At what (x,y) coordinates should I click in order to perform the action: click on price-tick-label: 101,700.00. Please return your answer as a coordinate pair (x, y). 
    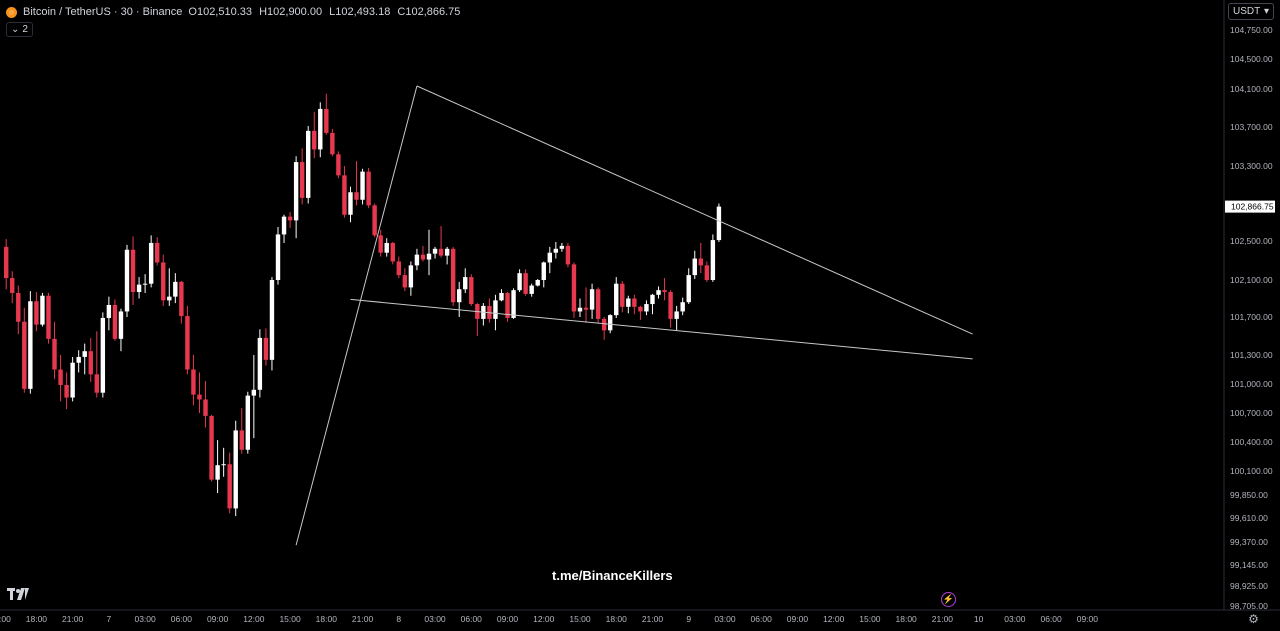
    Looking at the image, I should click on (1251, 317).